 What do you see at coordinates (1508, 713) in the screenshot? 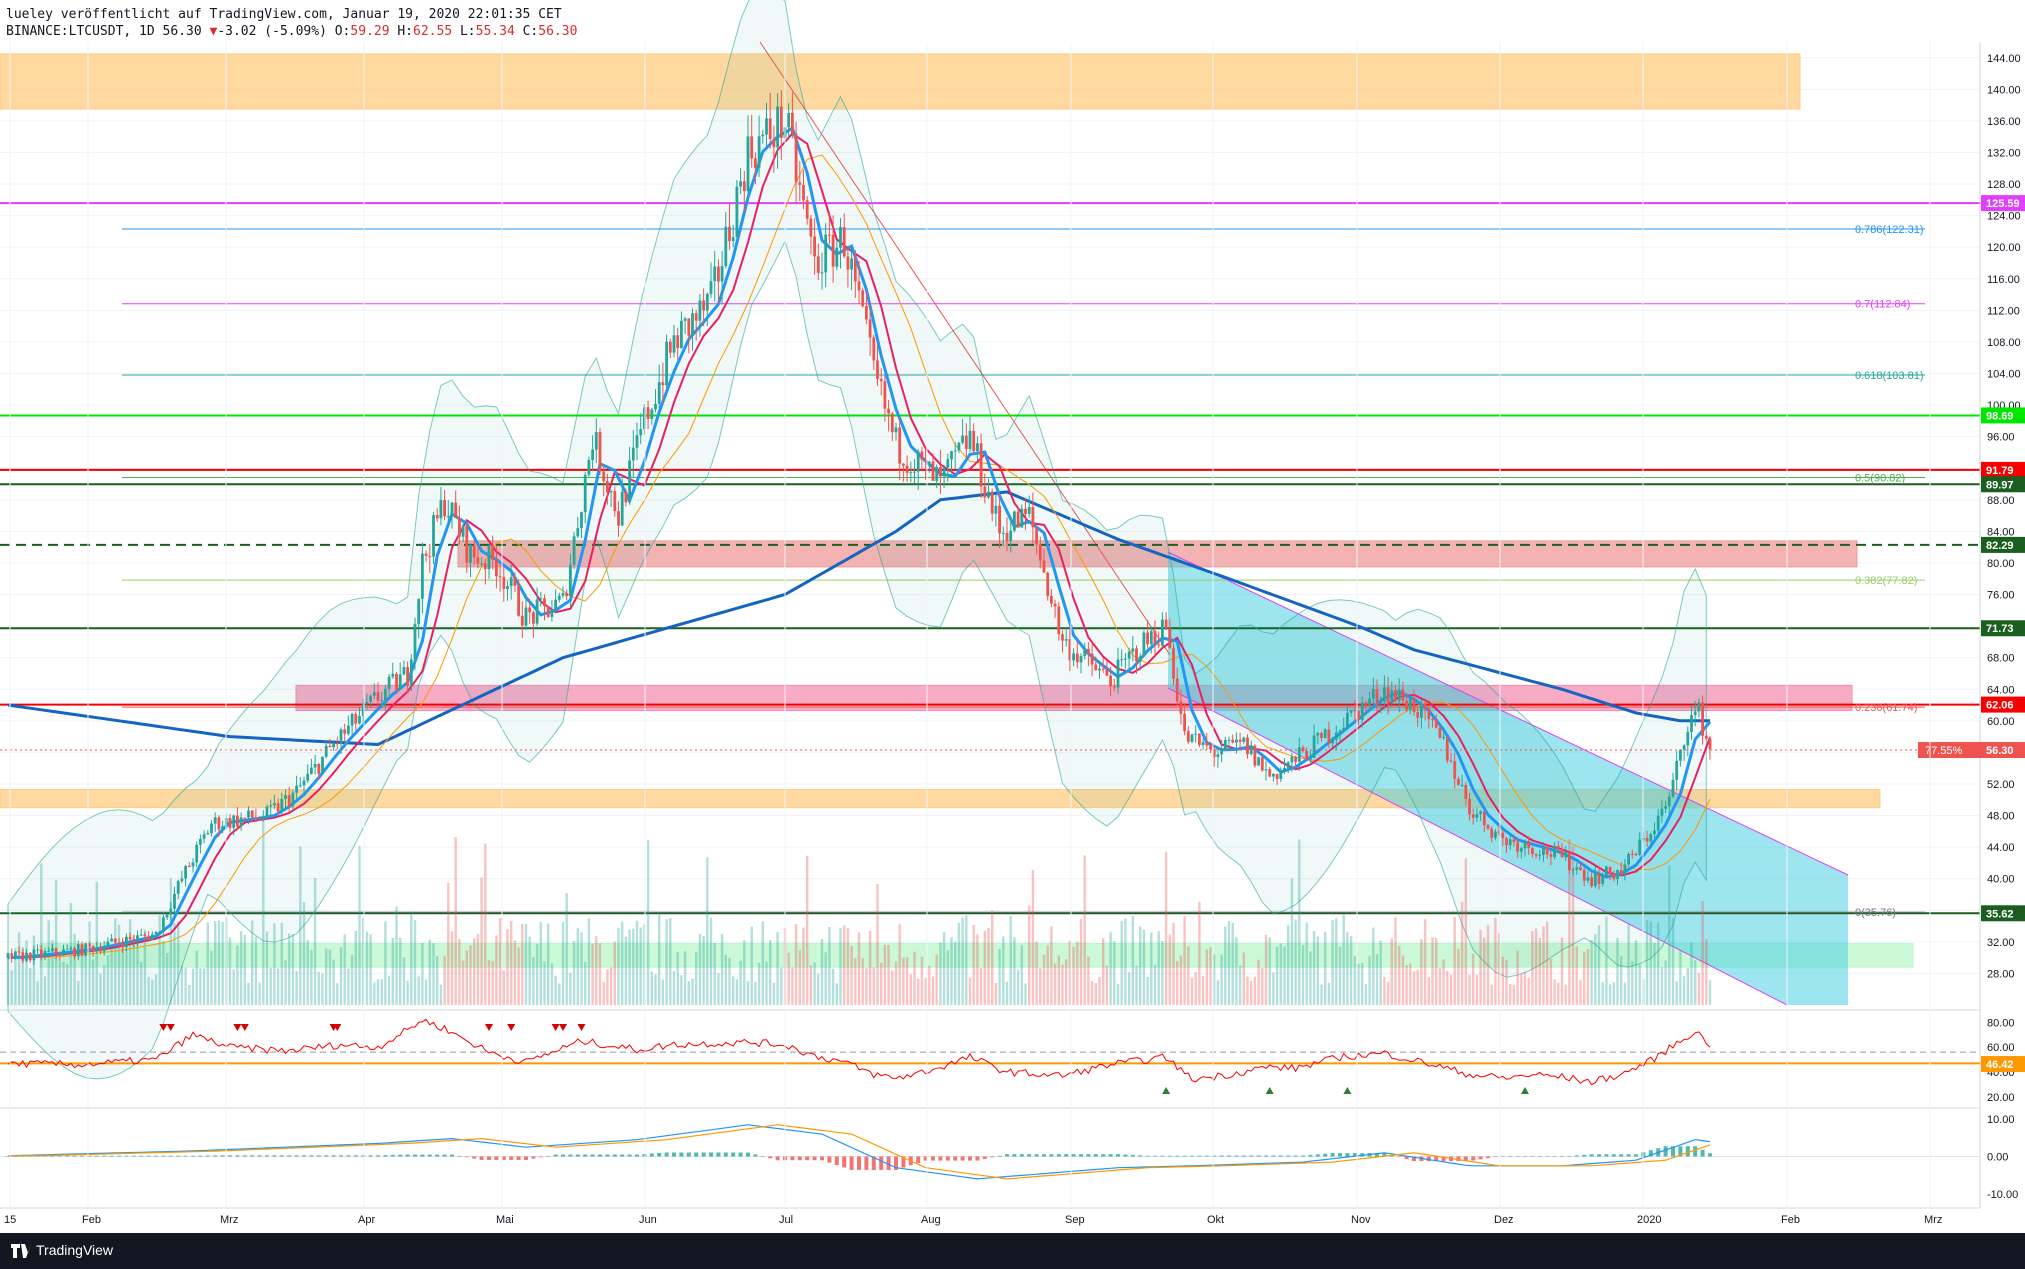
I see `channel-upper-line` at bounding box center [1508, 713].